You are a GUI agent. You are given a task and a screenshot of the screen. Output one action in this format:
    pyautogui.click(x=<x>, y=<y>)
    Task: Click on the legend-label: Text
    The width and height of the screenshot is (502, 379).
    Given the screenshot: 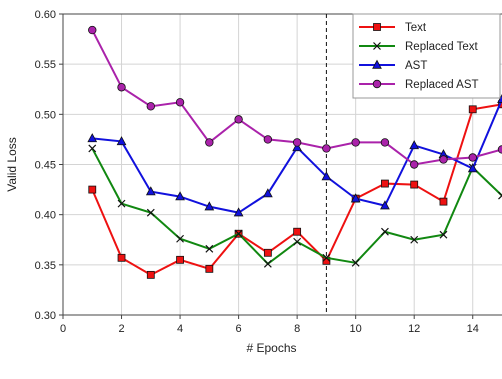 What is the action you would take?
    pyautogui.click(x=416, y=28)
    